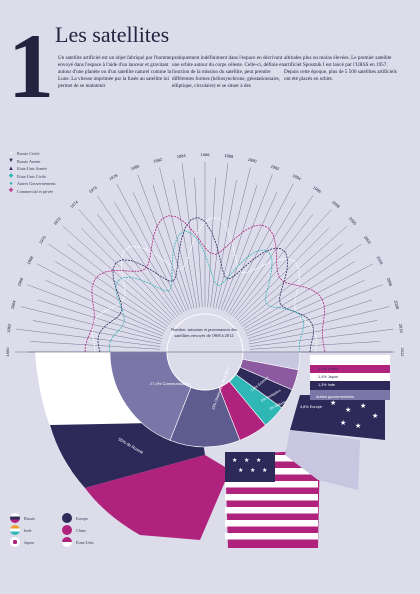 The width and height of the screenshot is (420, 594). Describe the element at coordinates (9, 328) in the screenshot. I see `year-label: 1962` at that location.